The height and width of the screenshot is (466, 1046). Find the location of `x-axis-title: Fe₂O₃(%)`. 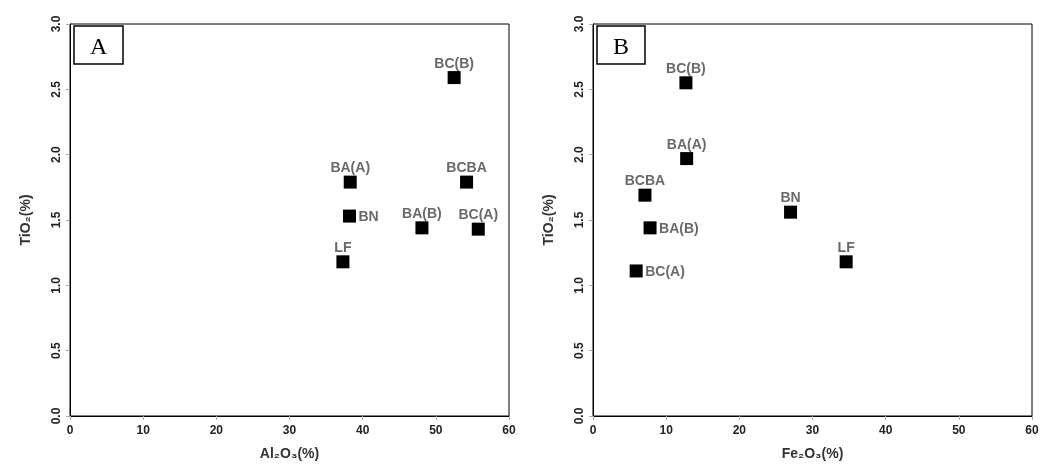

x-axis-title: Fe₂O₃(%) is located at coordinates (812, 453).